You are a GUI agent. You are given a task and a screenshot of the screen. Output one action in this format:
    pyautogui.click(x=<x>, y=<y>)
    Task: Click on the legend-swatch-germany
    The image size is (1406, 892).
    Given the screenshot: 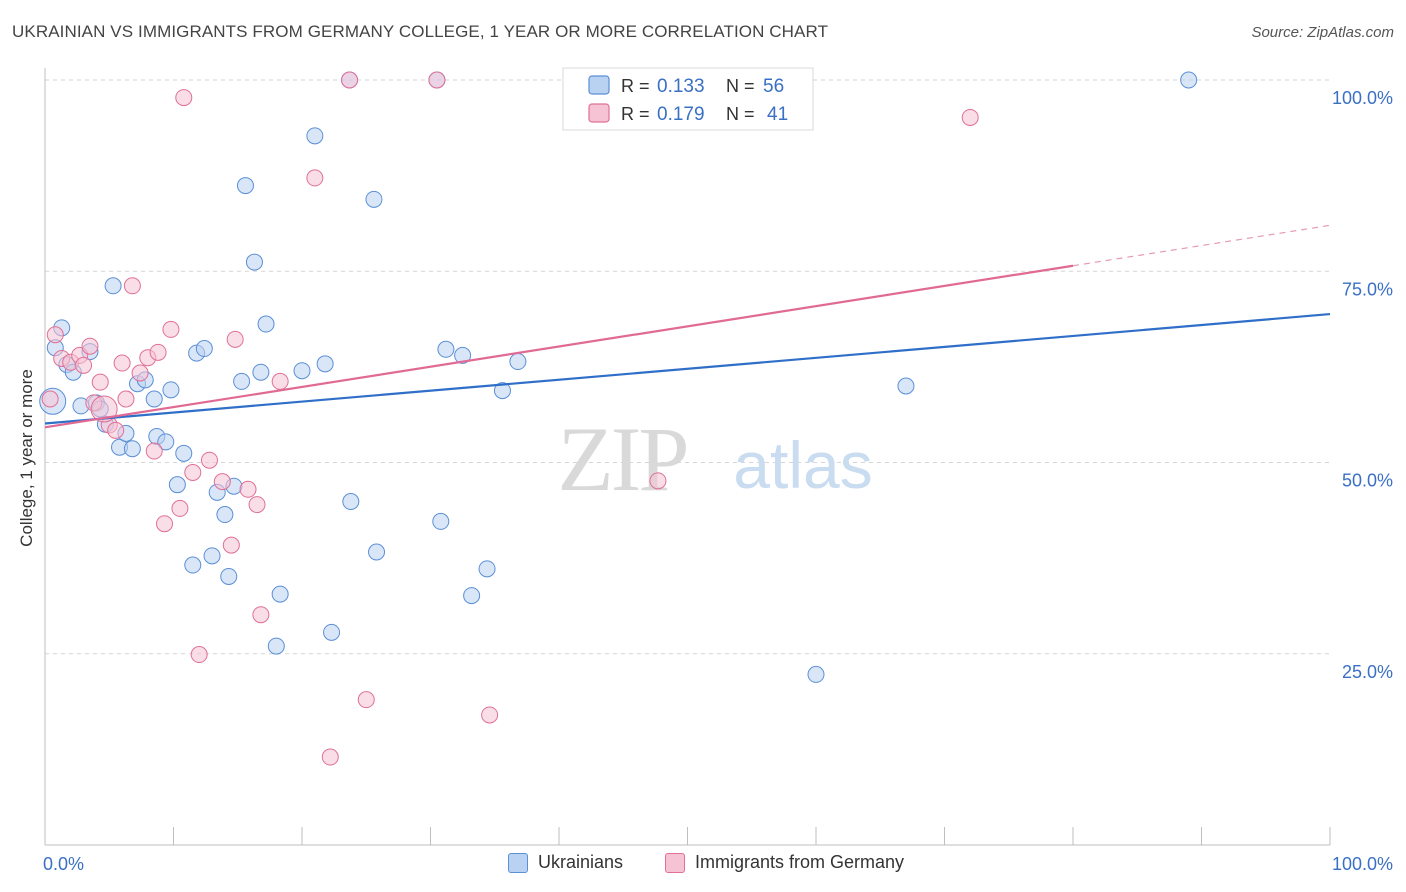 What is the action you would take?
    pyautogui.click(x=599, y=113)
    